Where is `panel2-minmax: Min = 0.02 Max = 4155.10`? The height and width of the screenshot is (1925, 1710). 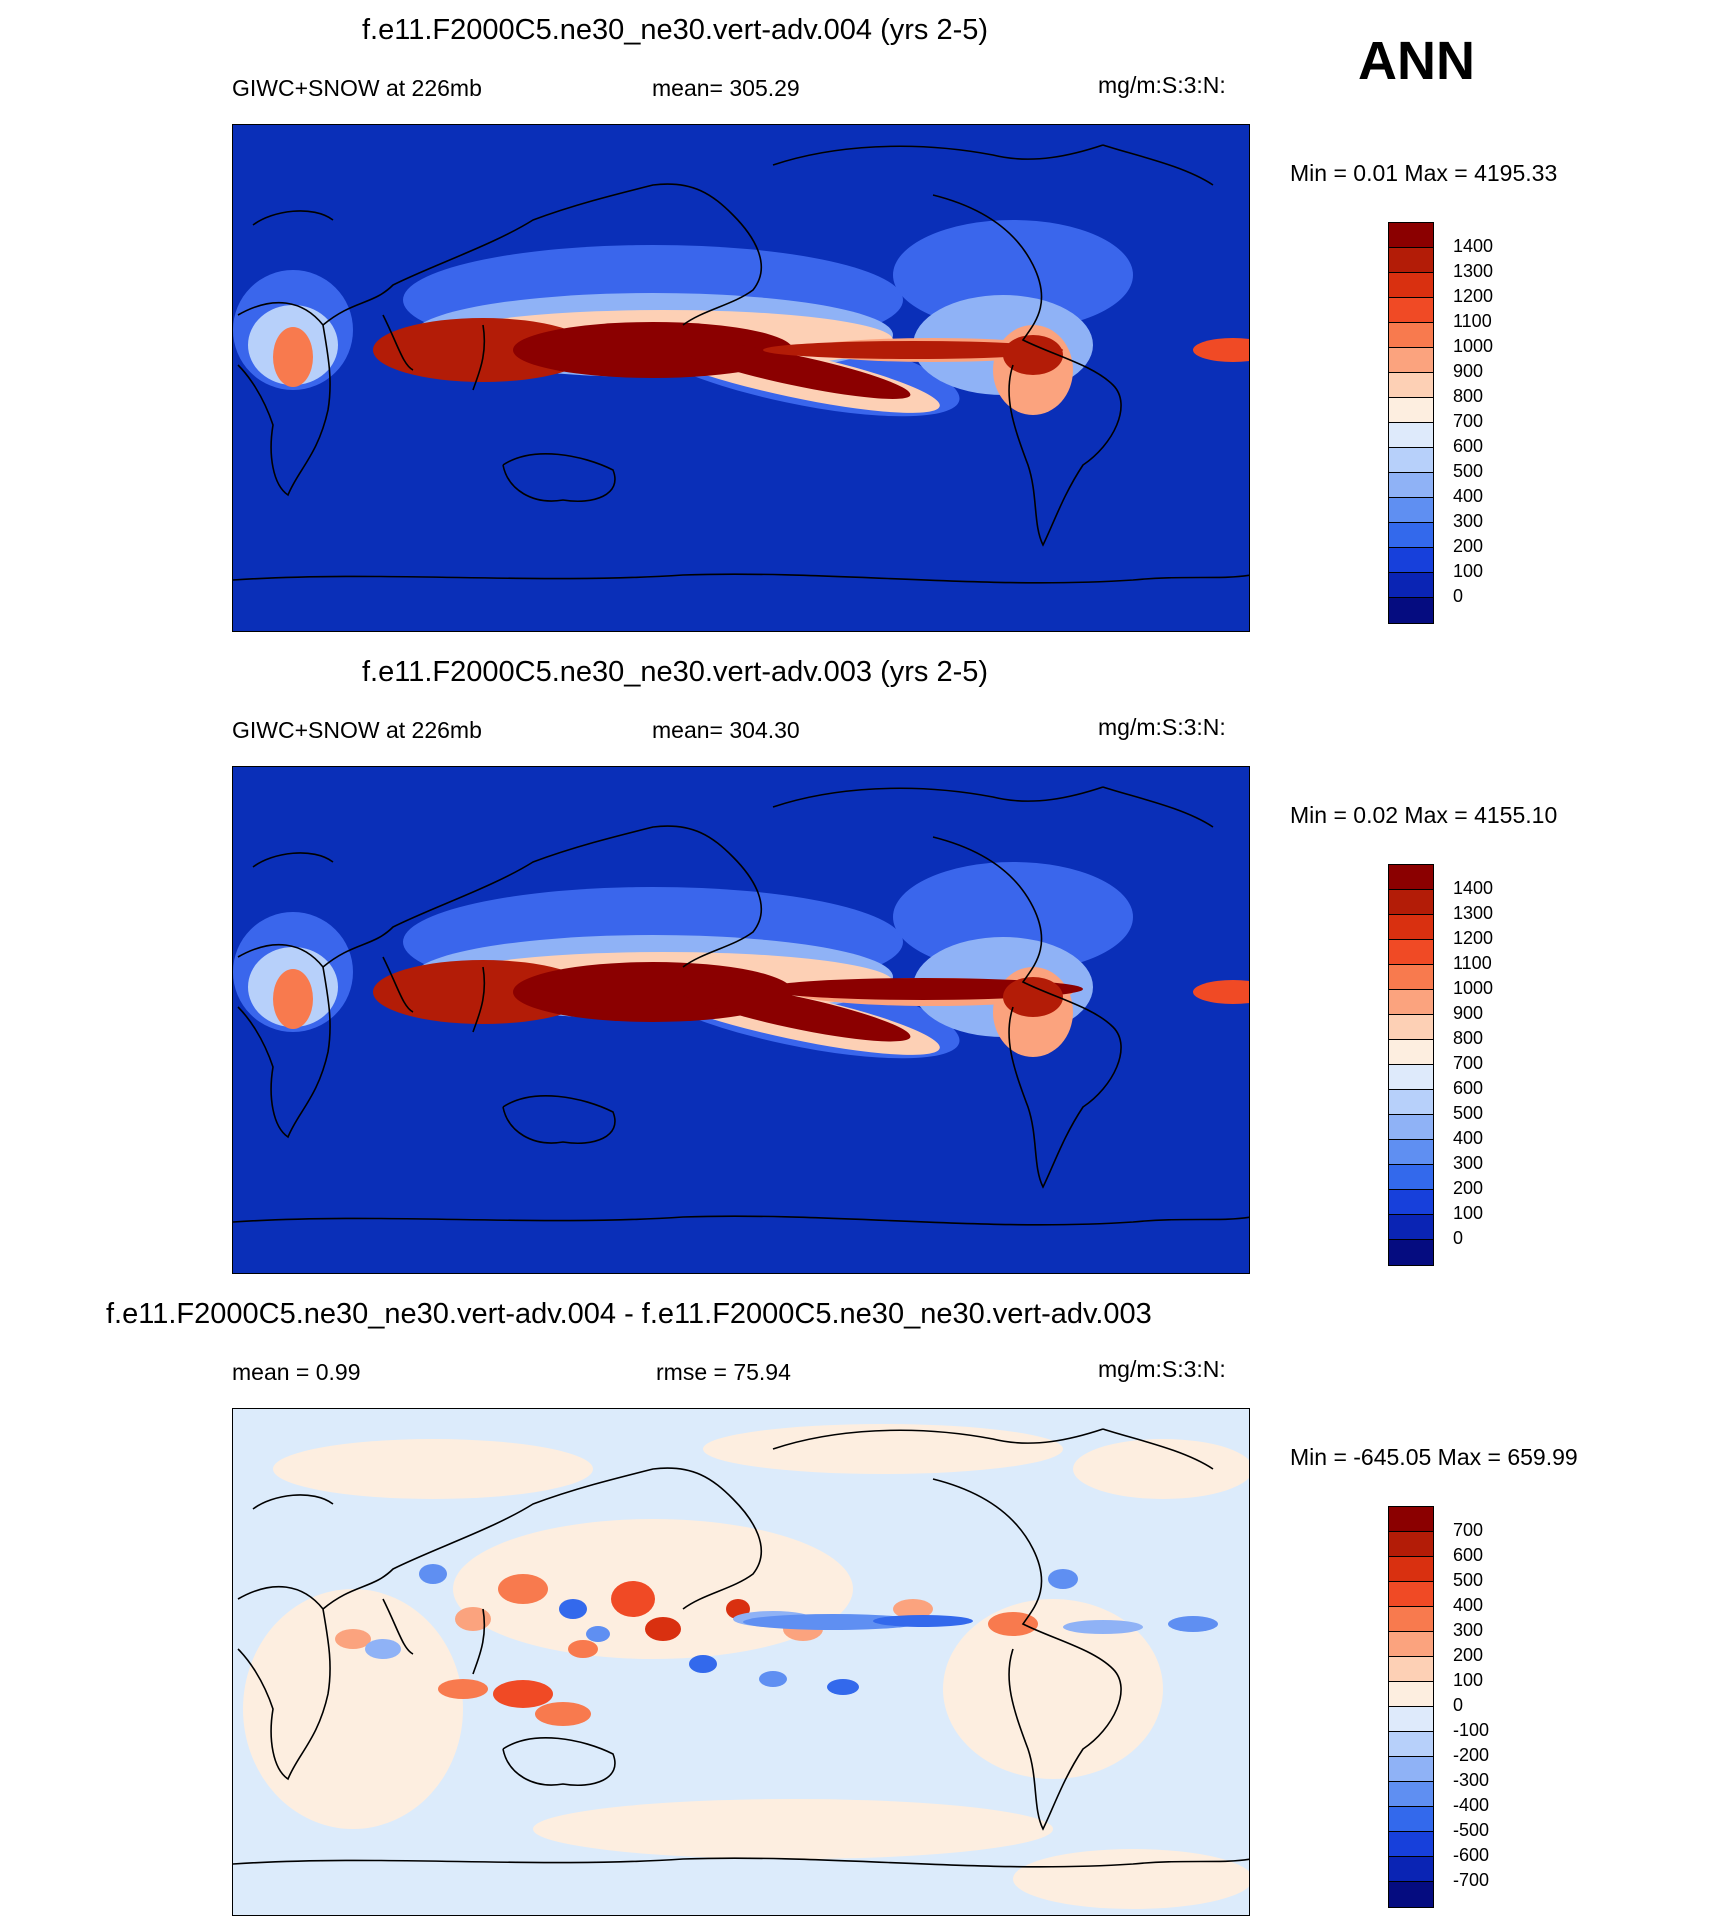 panel2-minmax: Min = 0.02 Max = 4155.10 is located at coordinates (1424, 815).